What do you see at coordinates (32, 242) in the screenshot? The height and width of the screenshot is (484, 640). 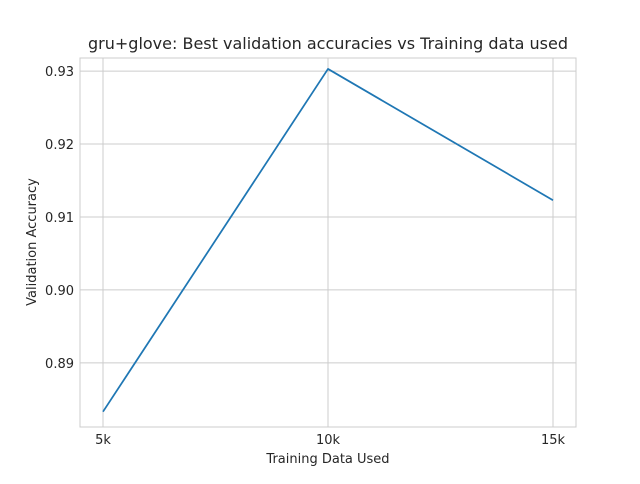 I see `y-axis-label: Validation Accuracy` at bounding box center [32, 242].